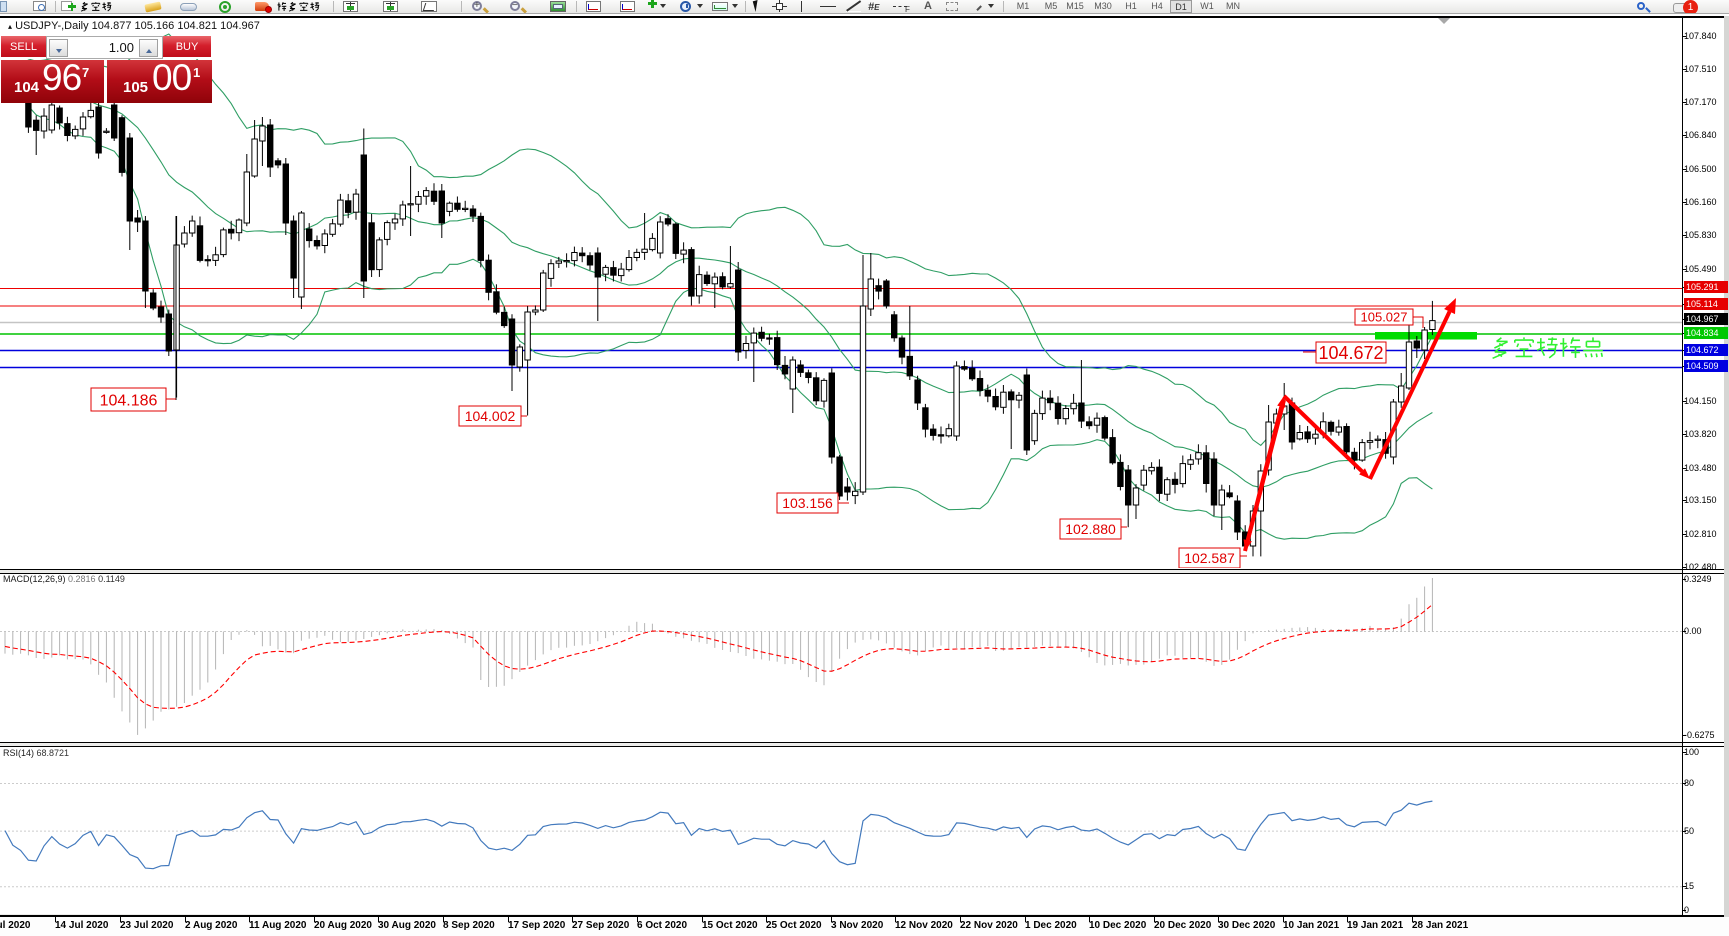  I want to click on svg-text: 104.186, so click(129, 400).